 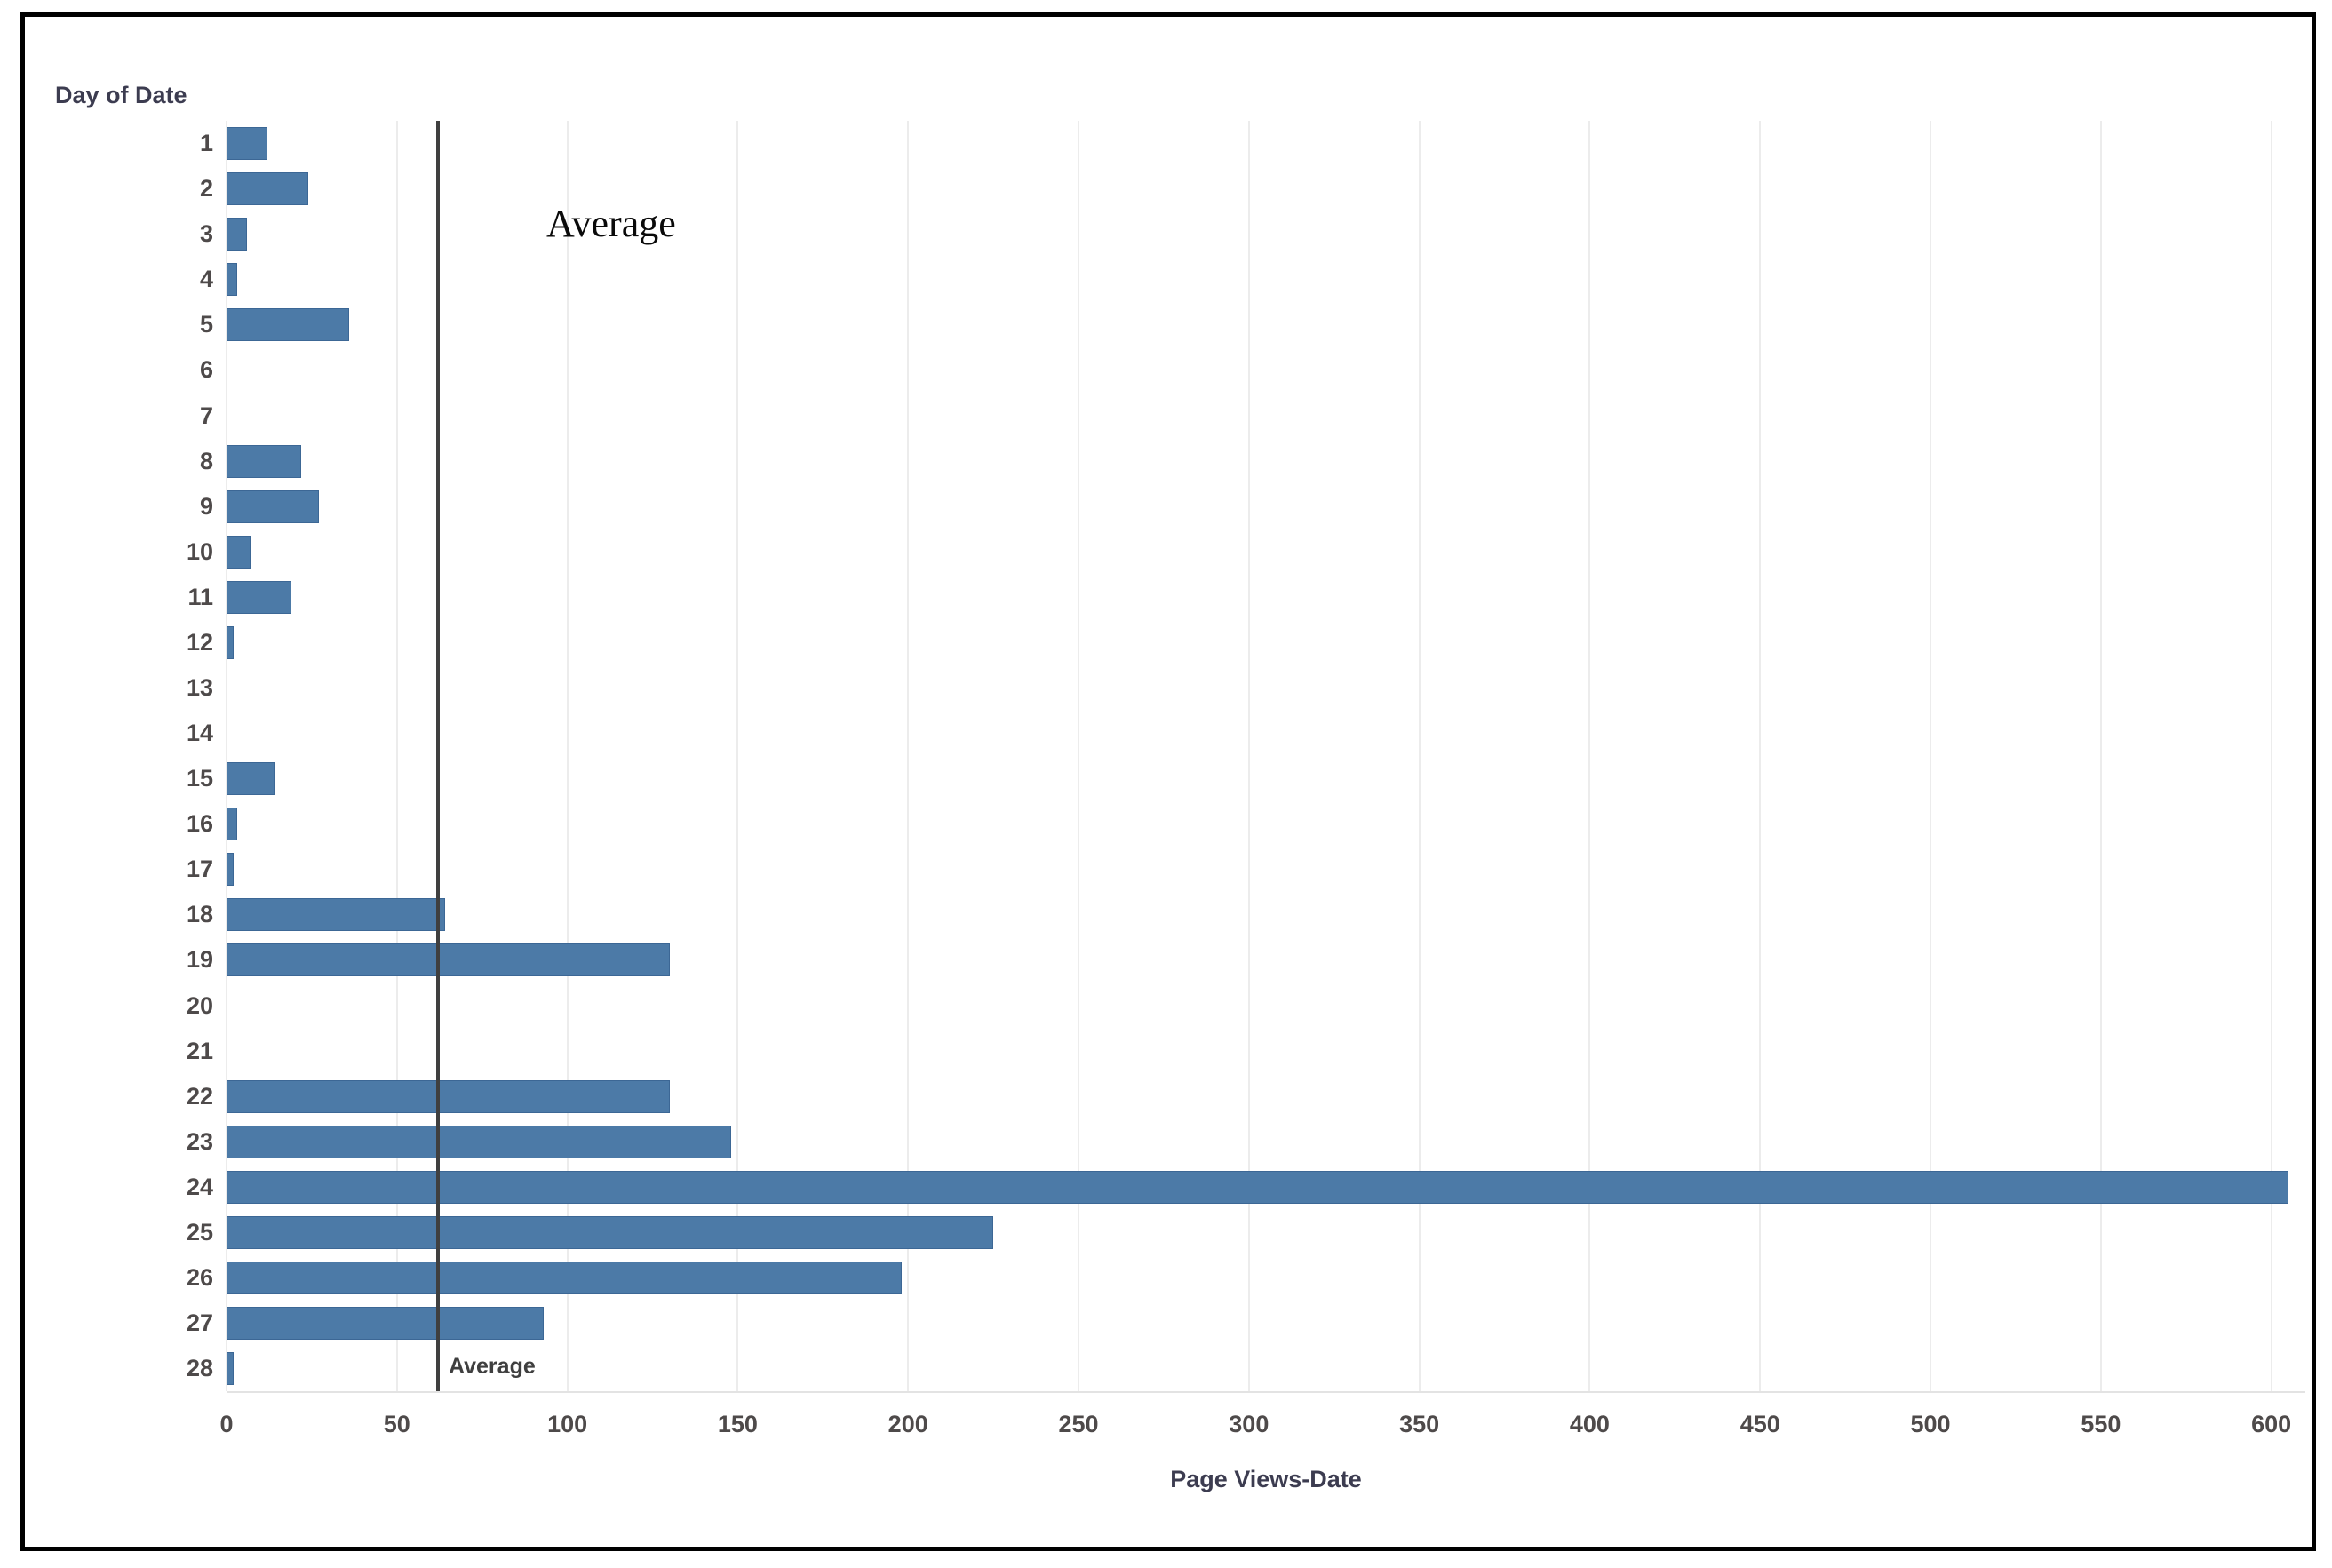 What do you see at coordinates (200, 596) in the screenshot?
I see `y-tick-label-11: 11` at bounding box center [200, 596].